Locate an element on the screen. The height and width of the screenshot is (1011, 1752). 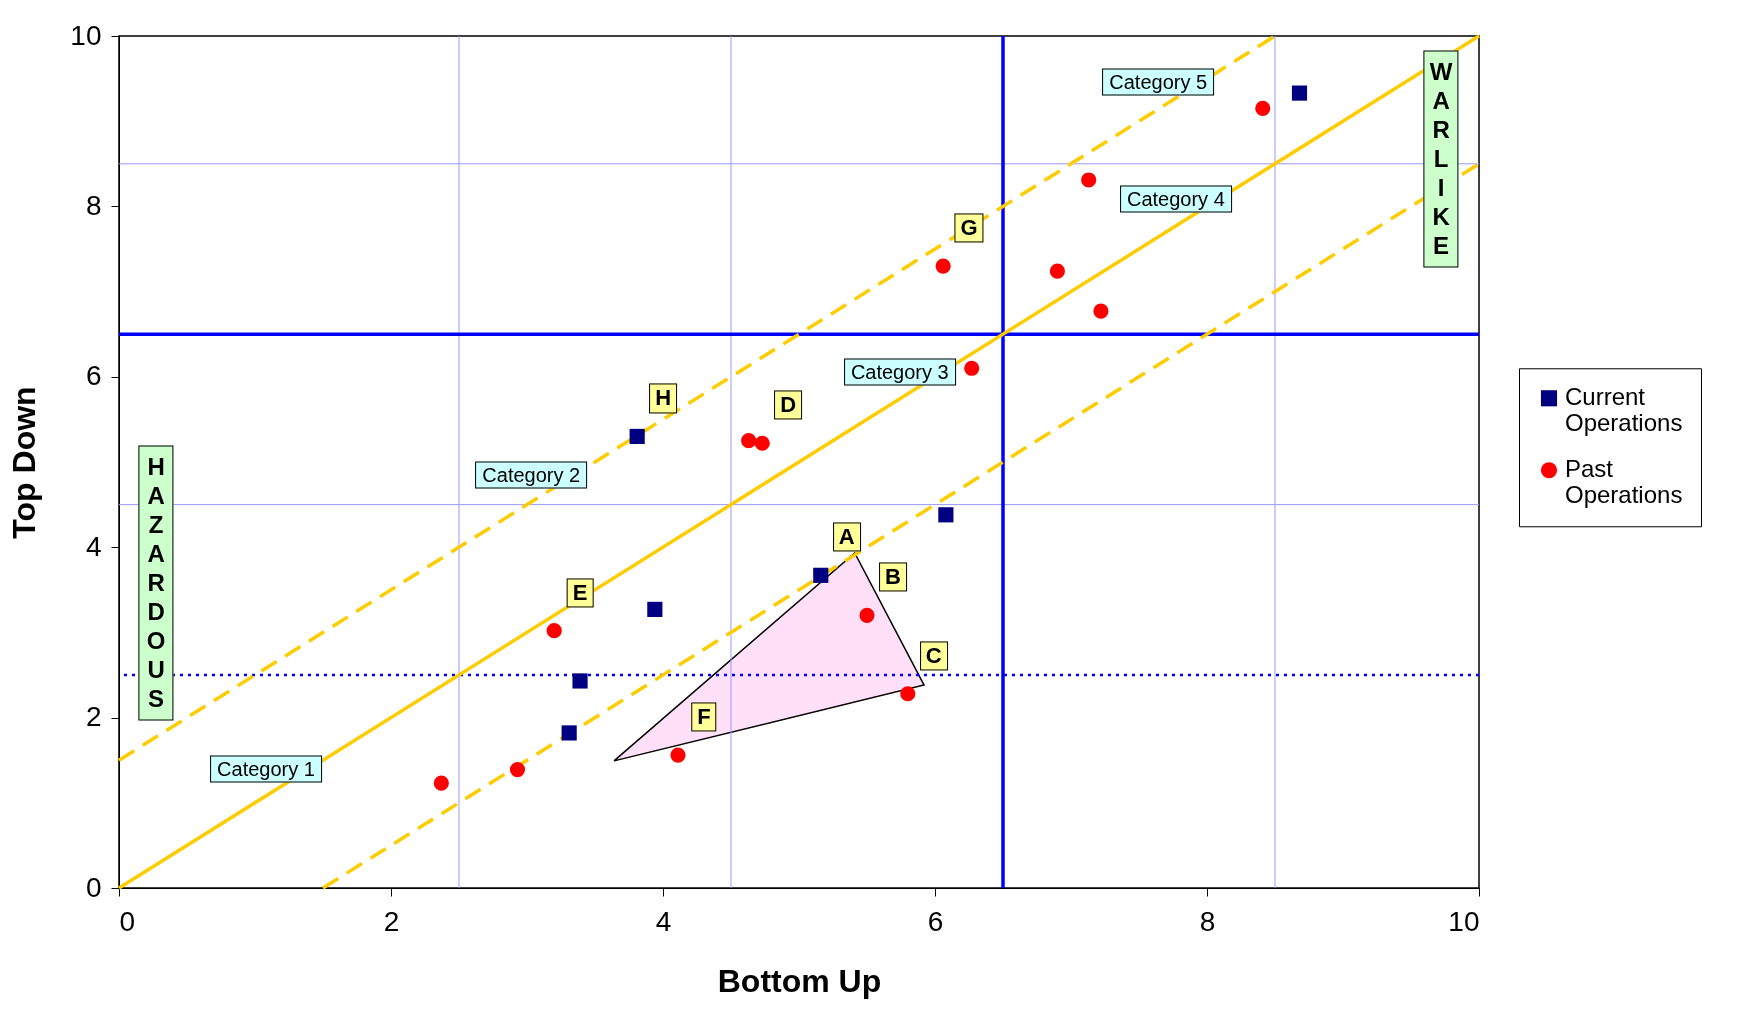
annotation: F is located at coordinates (704, 717).